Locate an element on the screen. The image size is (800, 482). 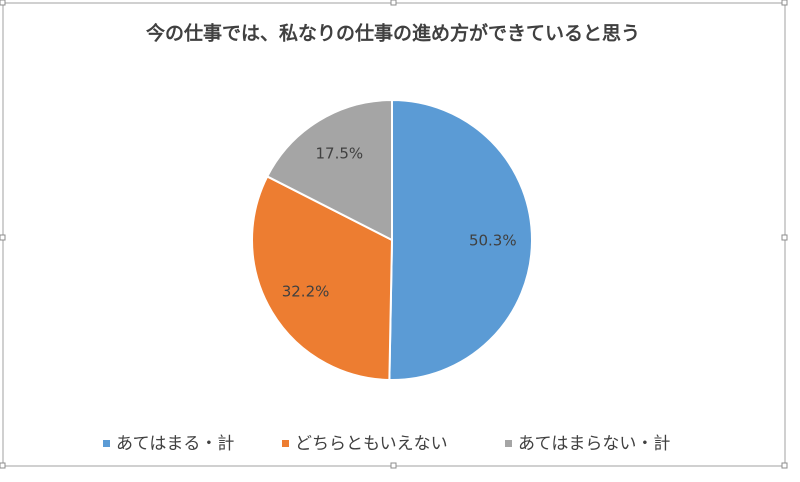
legend-label: あてはまる・計 is located at coordinates (175, 444).